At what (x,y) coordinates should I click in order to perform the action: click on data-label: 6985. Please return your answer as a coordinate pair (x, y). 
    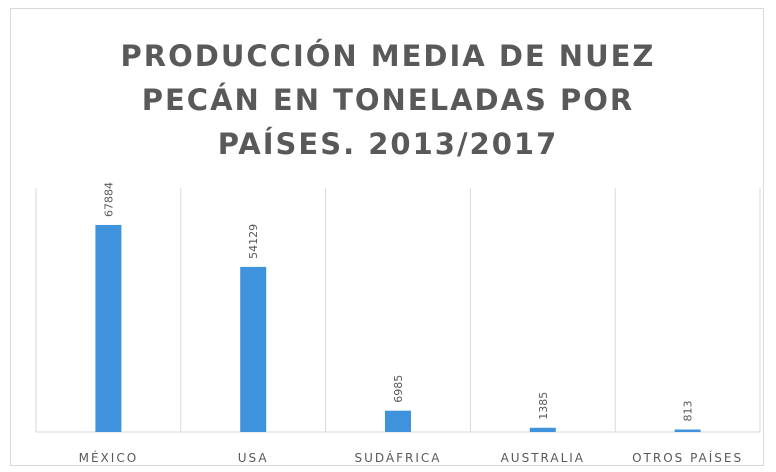
    Looking at the image, I should click on (398, 389).